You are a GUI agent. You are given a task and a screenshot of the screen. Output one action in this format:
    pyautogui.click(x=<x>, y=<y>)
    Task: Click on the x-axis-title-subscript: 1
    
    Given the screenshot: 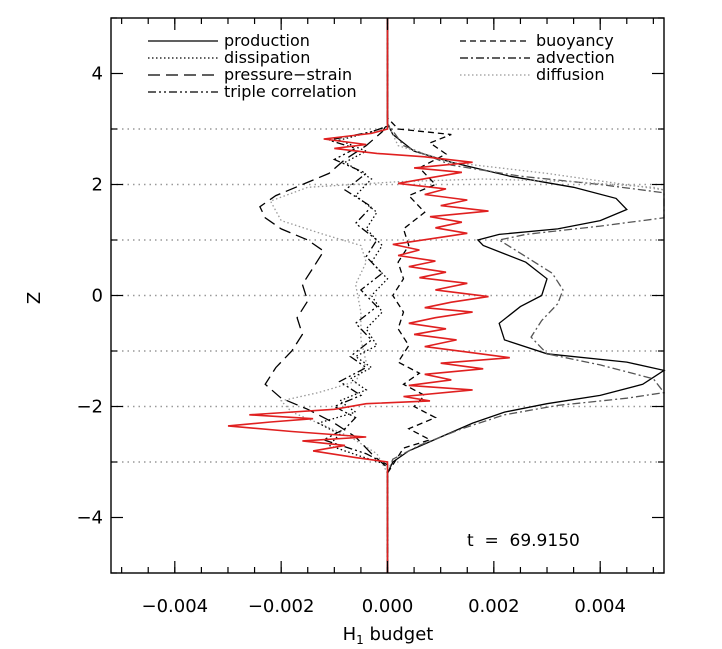 What is the action you would take?
    pyautogui.click(x=360, y=640)
    